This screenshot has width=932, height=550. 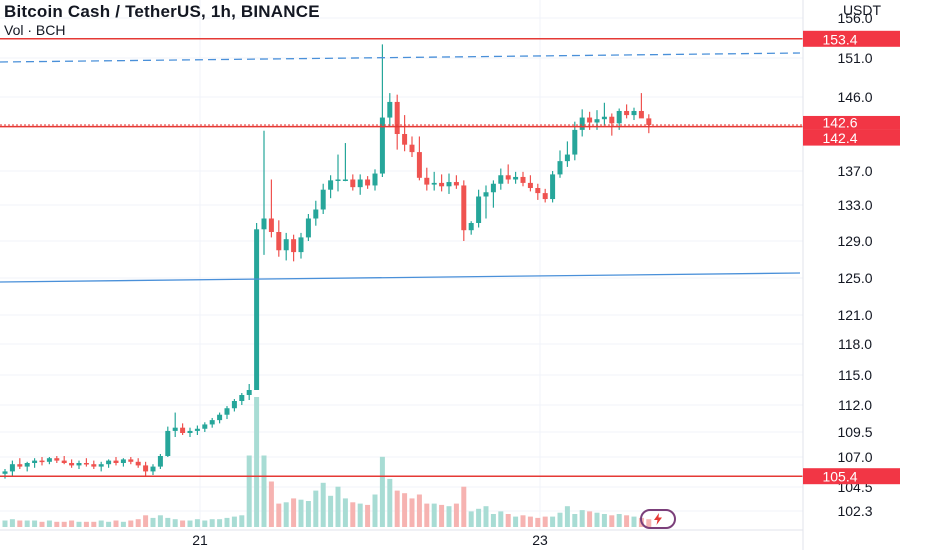 I want to click on dashed-trend-line, so click(x=400, y=57).